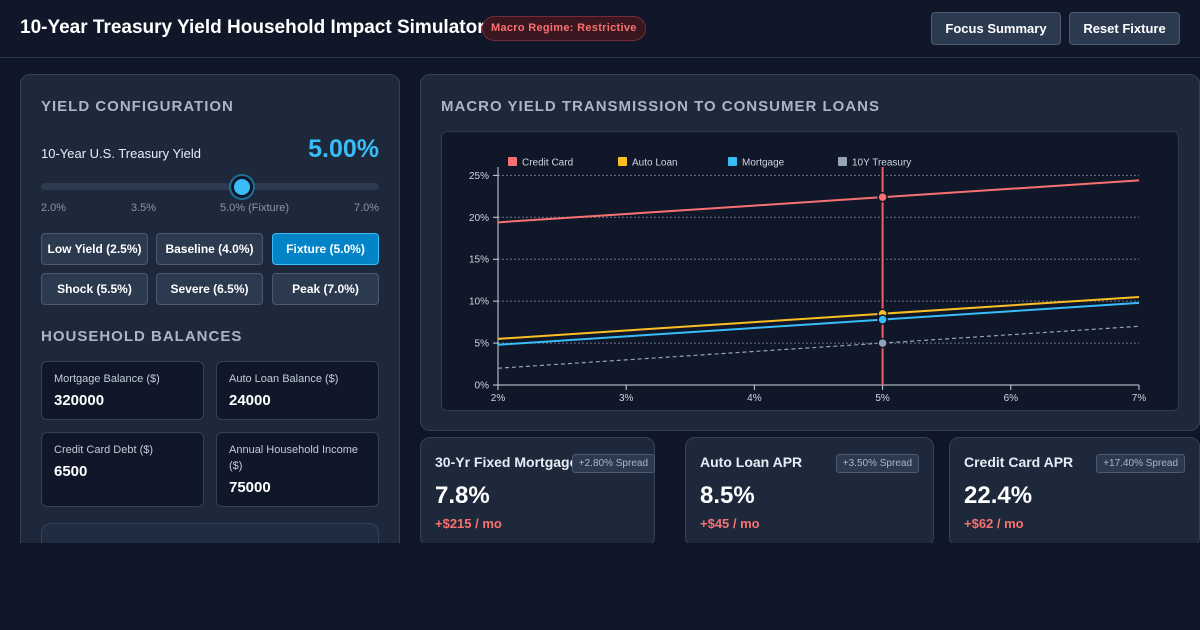 The image size is (1200, 630). Describe the element at coordinates (284, 379) in the screenshot. I see `field-label: Auto Loan Balance ($)` at that location.